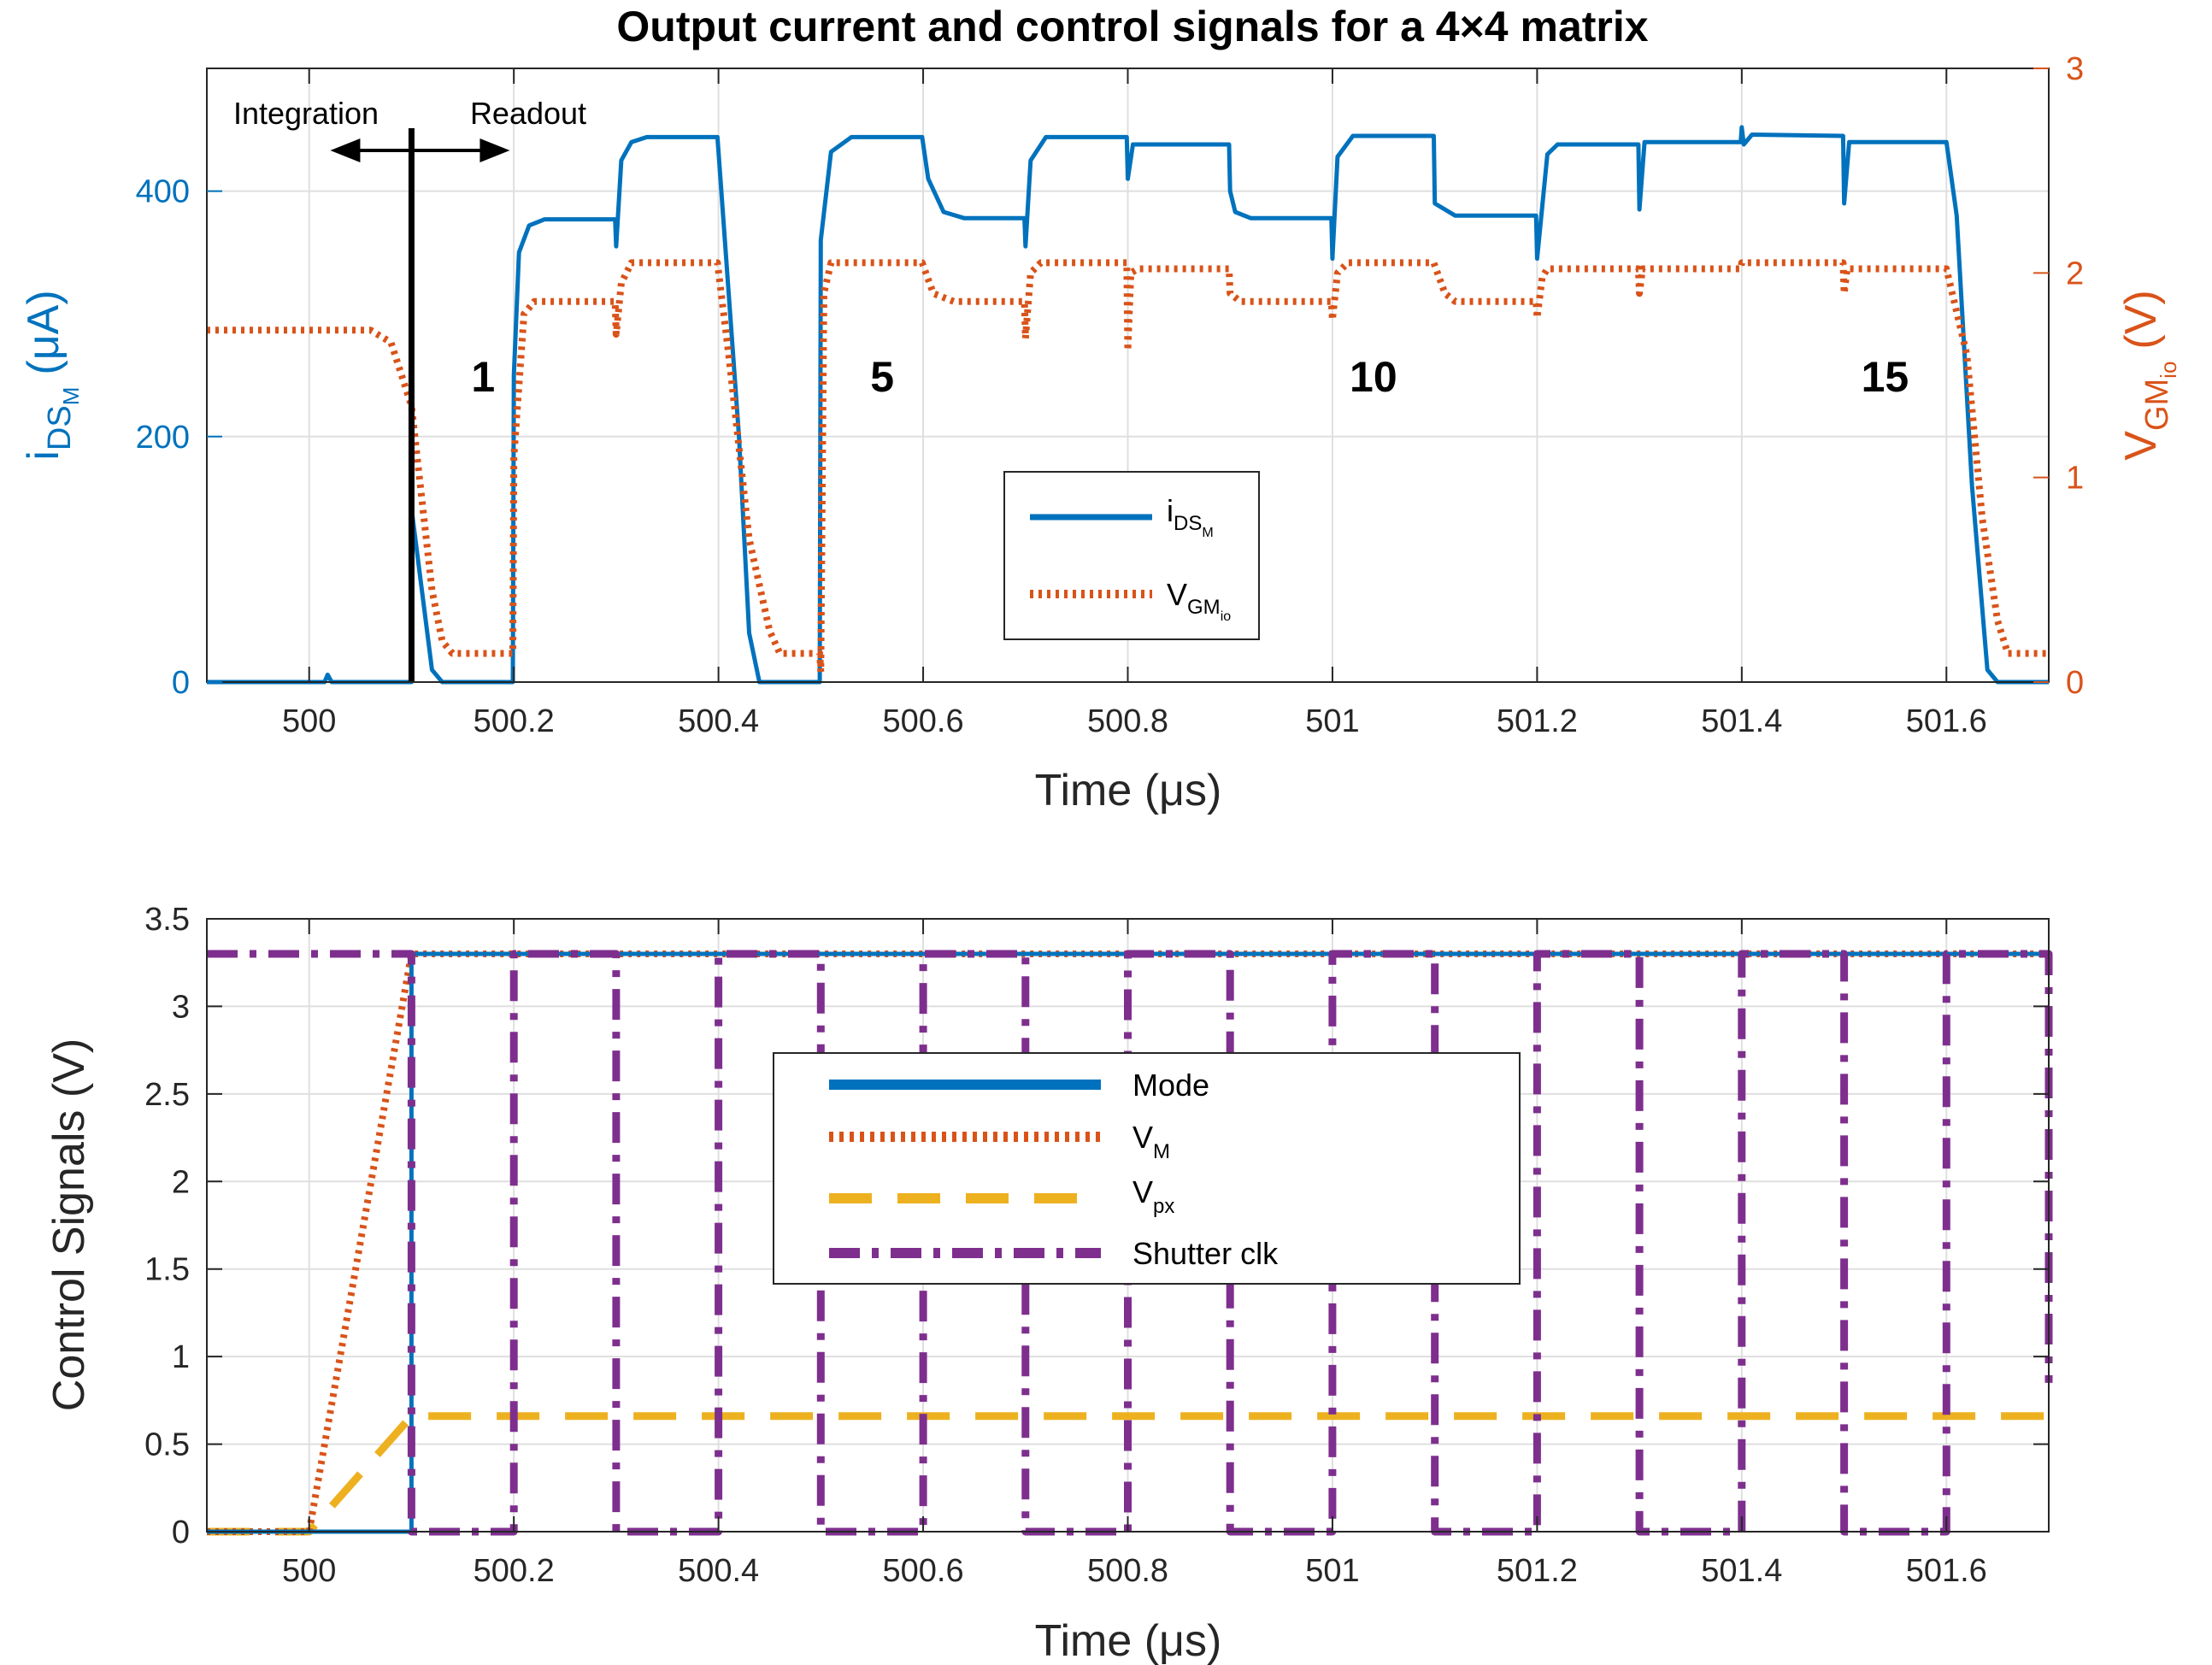 The height and width of the screenshot is (1665, 2212). Describe the element at coordinates (2157, 405) in the screenshot. I see `ylabel-right-sub: GM` at that location.